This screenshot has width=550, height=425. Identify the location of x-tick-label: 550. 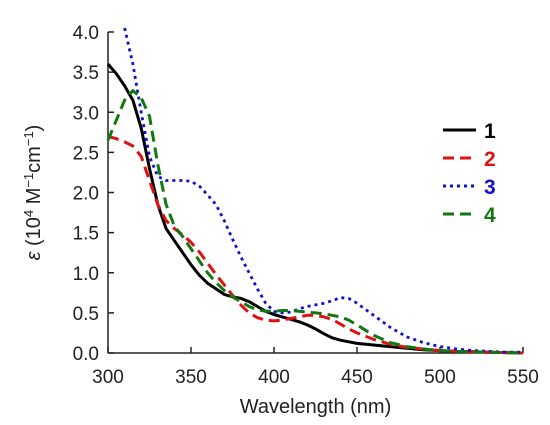
(523, 377).